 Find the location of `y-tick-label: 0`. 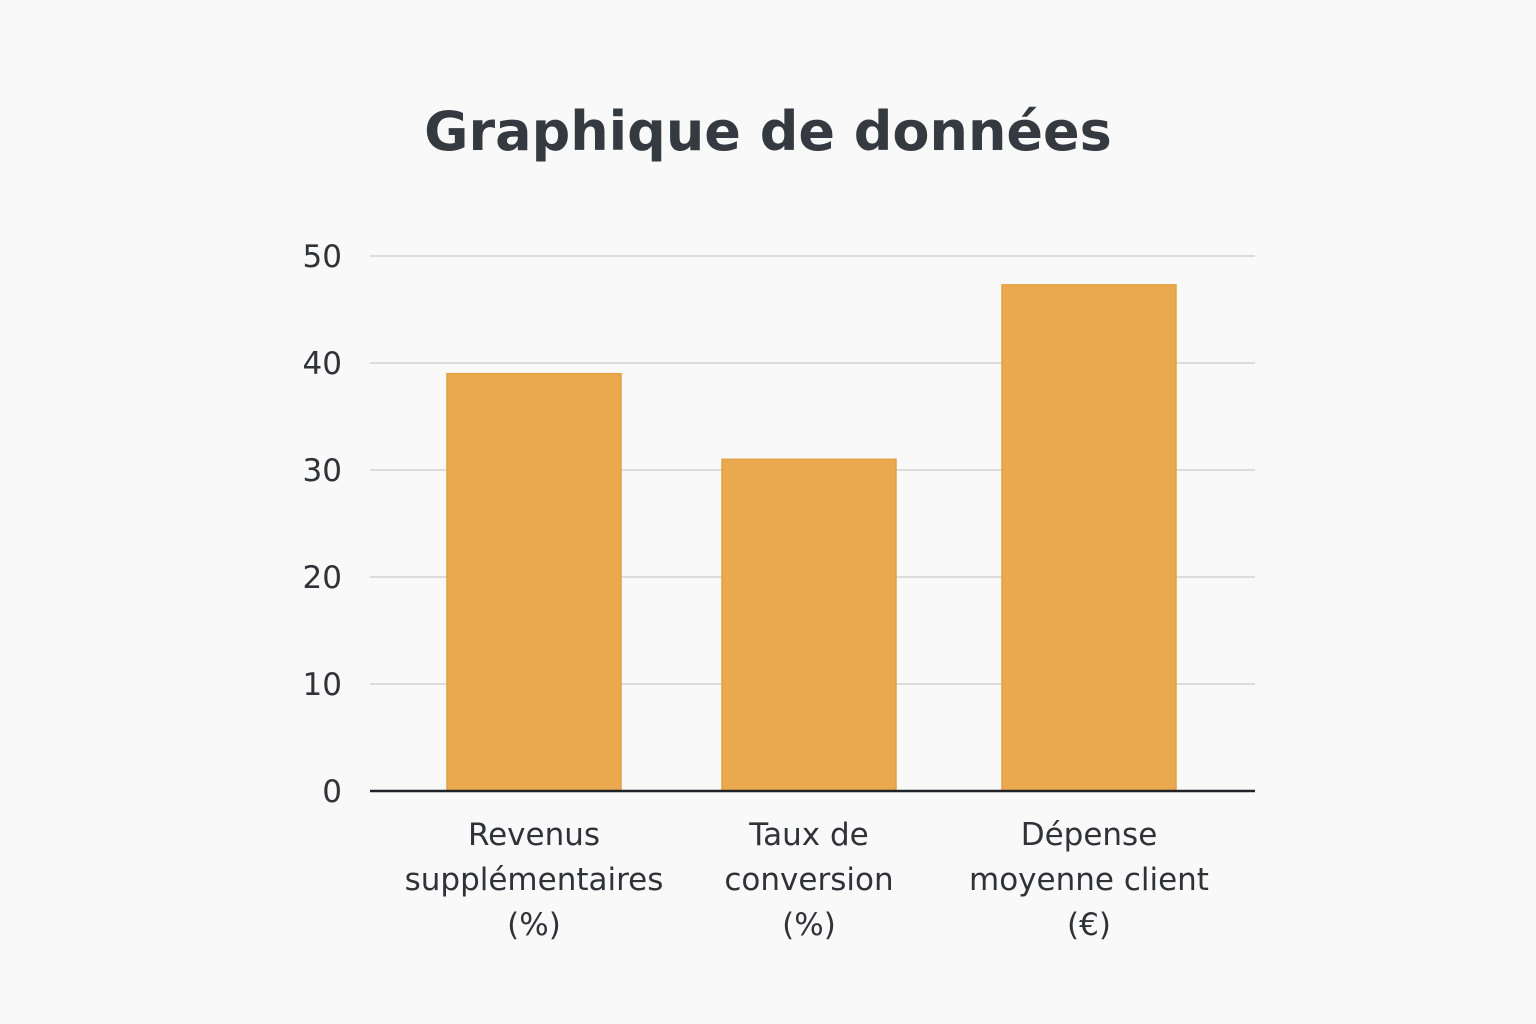

y-tick-label: 0 is located at coordinates (332, 792).